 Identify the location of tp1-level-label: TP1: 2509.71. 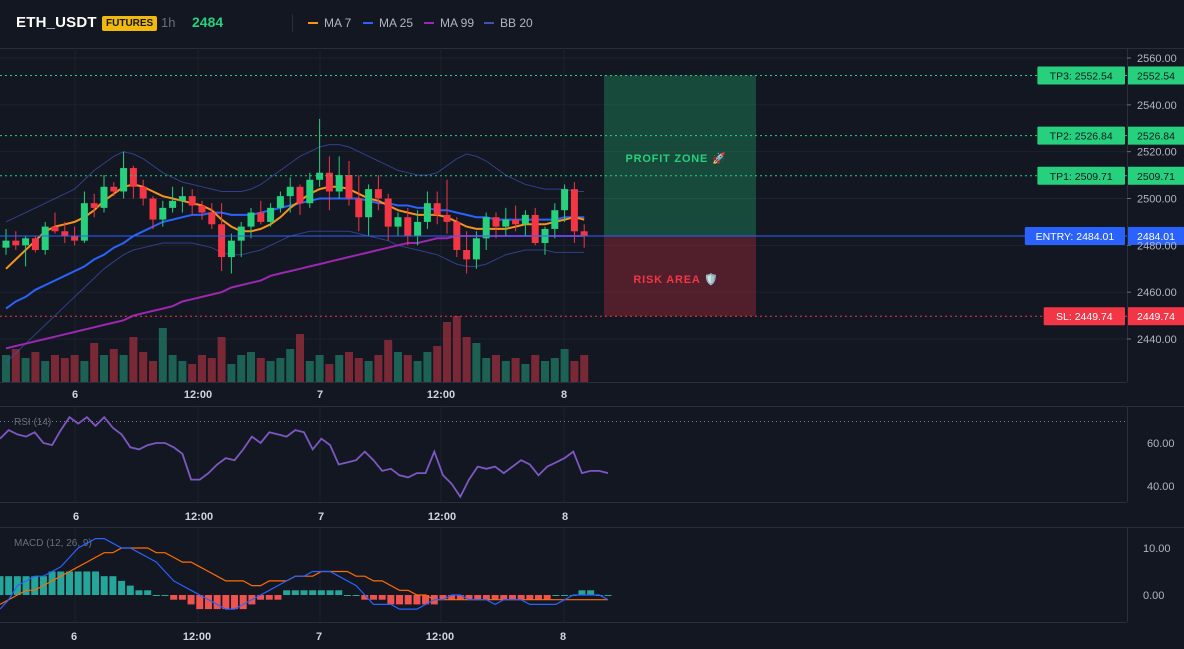
(1081, 177).